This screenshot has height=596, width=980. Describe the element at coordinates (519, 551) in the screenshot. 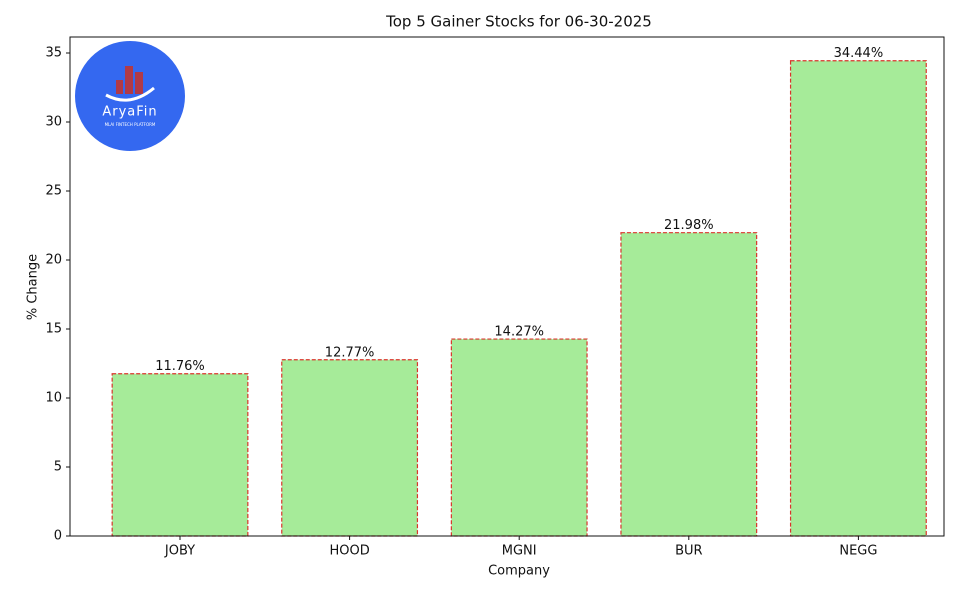

I see `x-tick-label: MGNI` at that location.